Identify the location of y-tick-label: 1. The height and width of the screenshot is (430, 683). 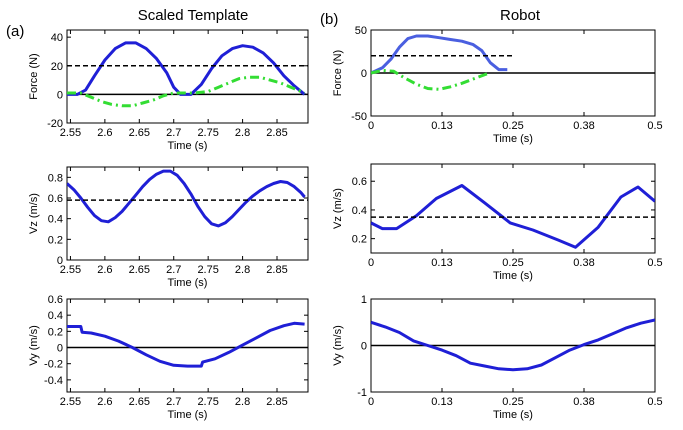
(364, 300).